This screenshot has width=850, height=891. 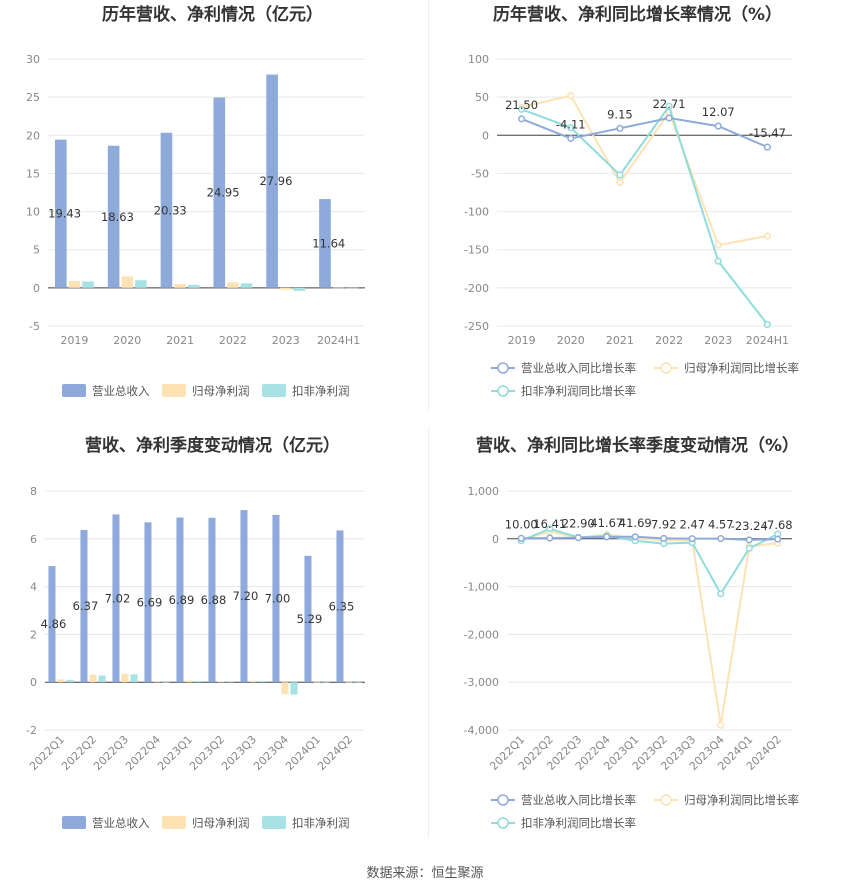 I want to click on y-tick-label: -250, so click(x=476, y=326).